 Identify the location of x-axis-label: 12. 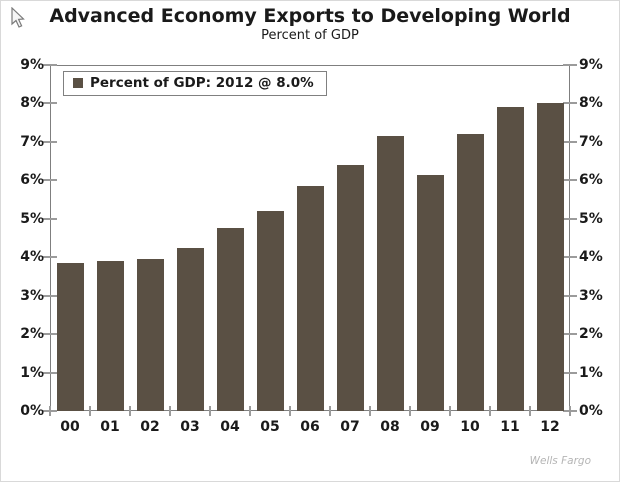
(550, 427).